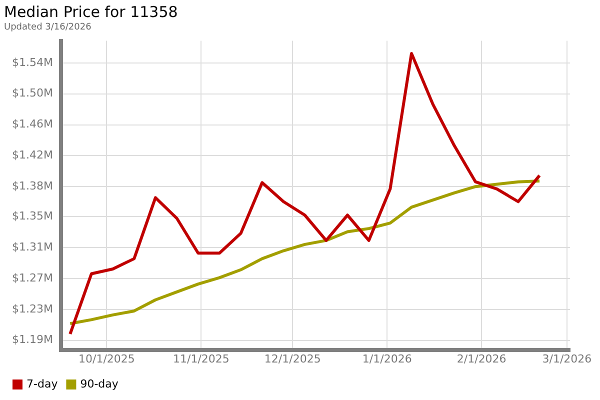  What do you see at coordinates (32, 62) in the screenshot?
I see `y-tick-label: $1.54M` at bounding box center [32, 62].